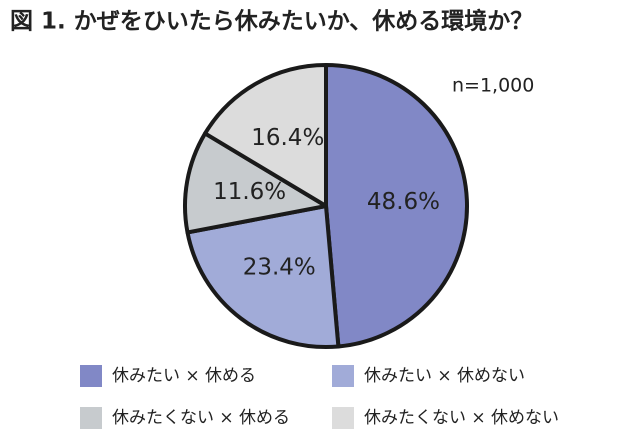 This screenshot has height=440, width=640. What do you see at coordinates (249, 192) in the screenshot?
I see `slice-label: 11.6%` at bounding box center [249, 192].